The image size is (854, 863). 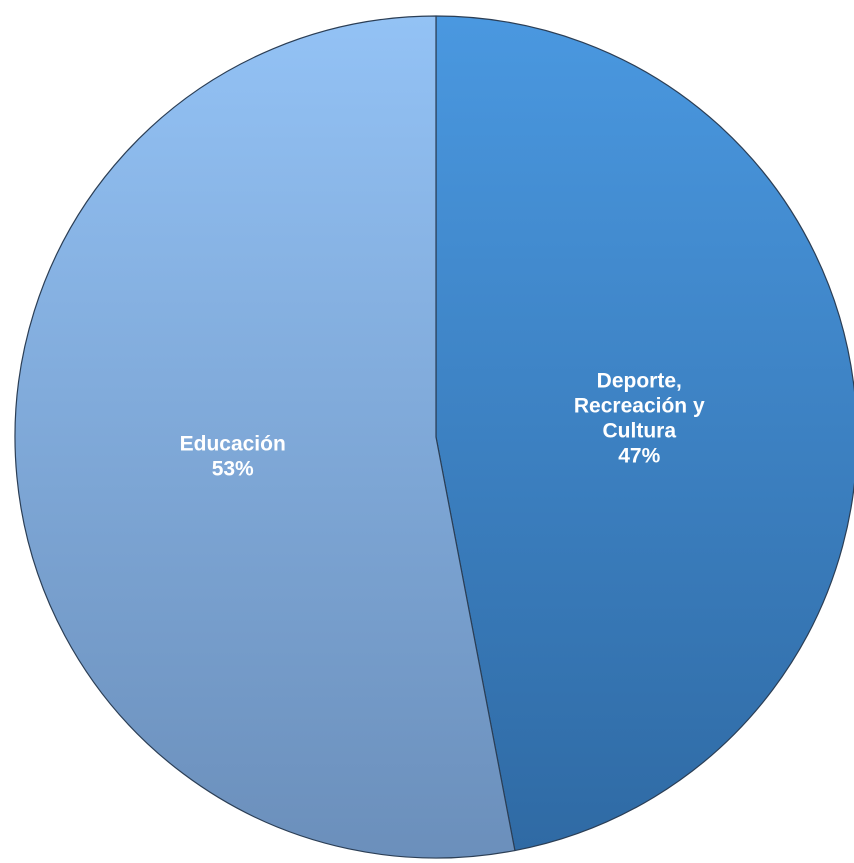 I want to click on pie-slice-label-1: Deporte, Recreación y Cultura 47%, so click(x=639, y=418).